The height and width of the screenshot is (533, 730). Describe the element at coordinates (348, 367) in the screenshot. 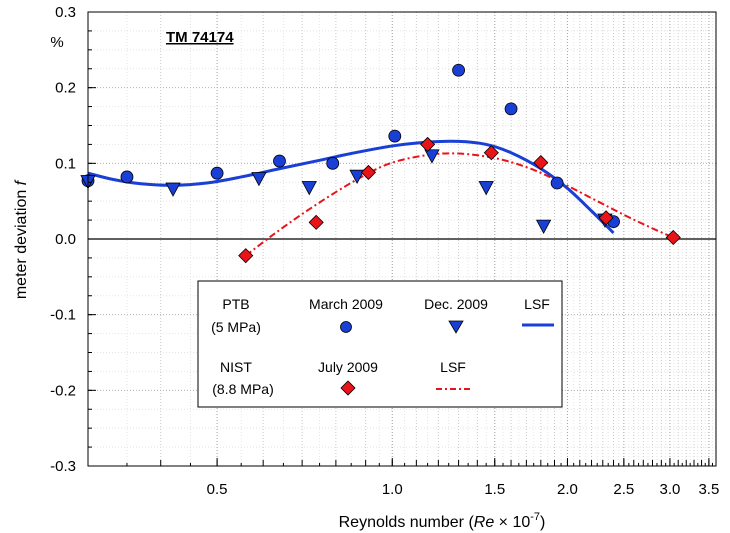

I see `legend-label-july-2009: July 2009` at that location.